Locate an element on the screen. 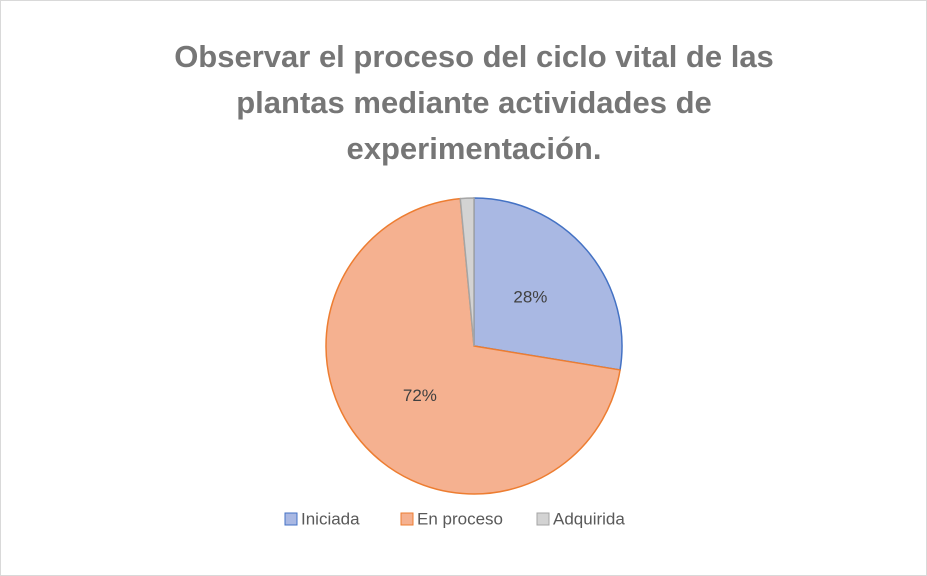 The image size is (927, 576). legend-label: Adquirida is located at coordinates (589, 518).